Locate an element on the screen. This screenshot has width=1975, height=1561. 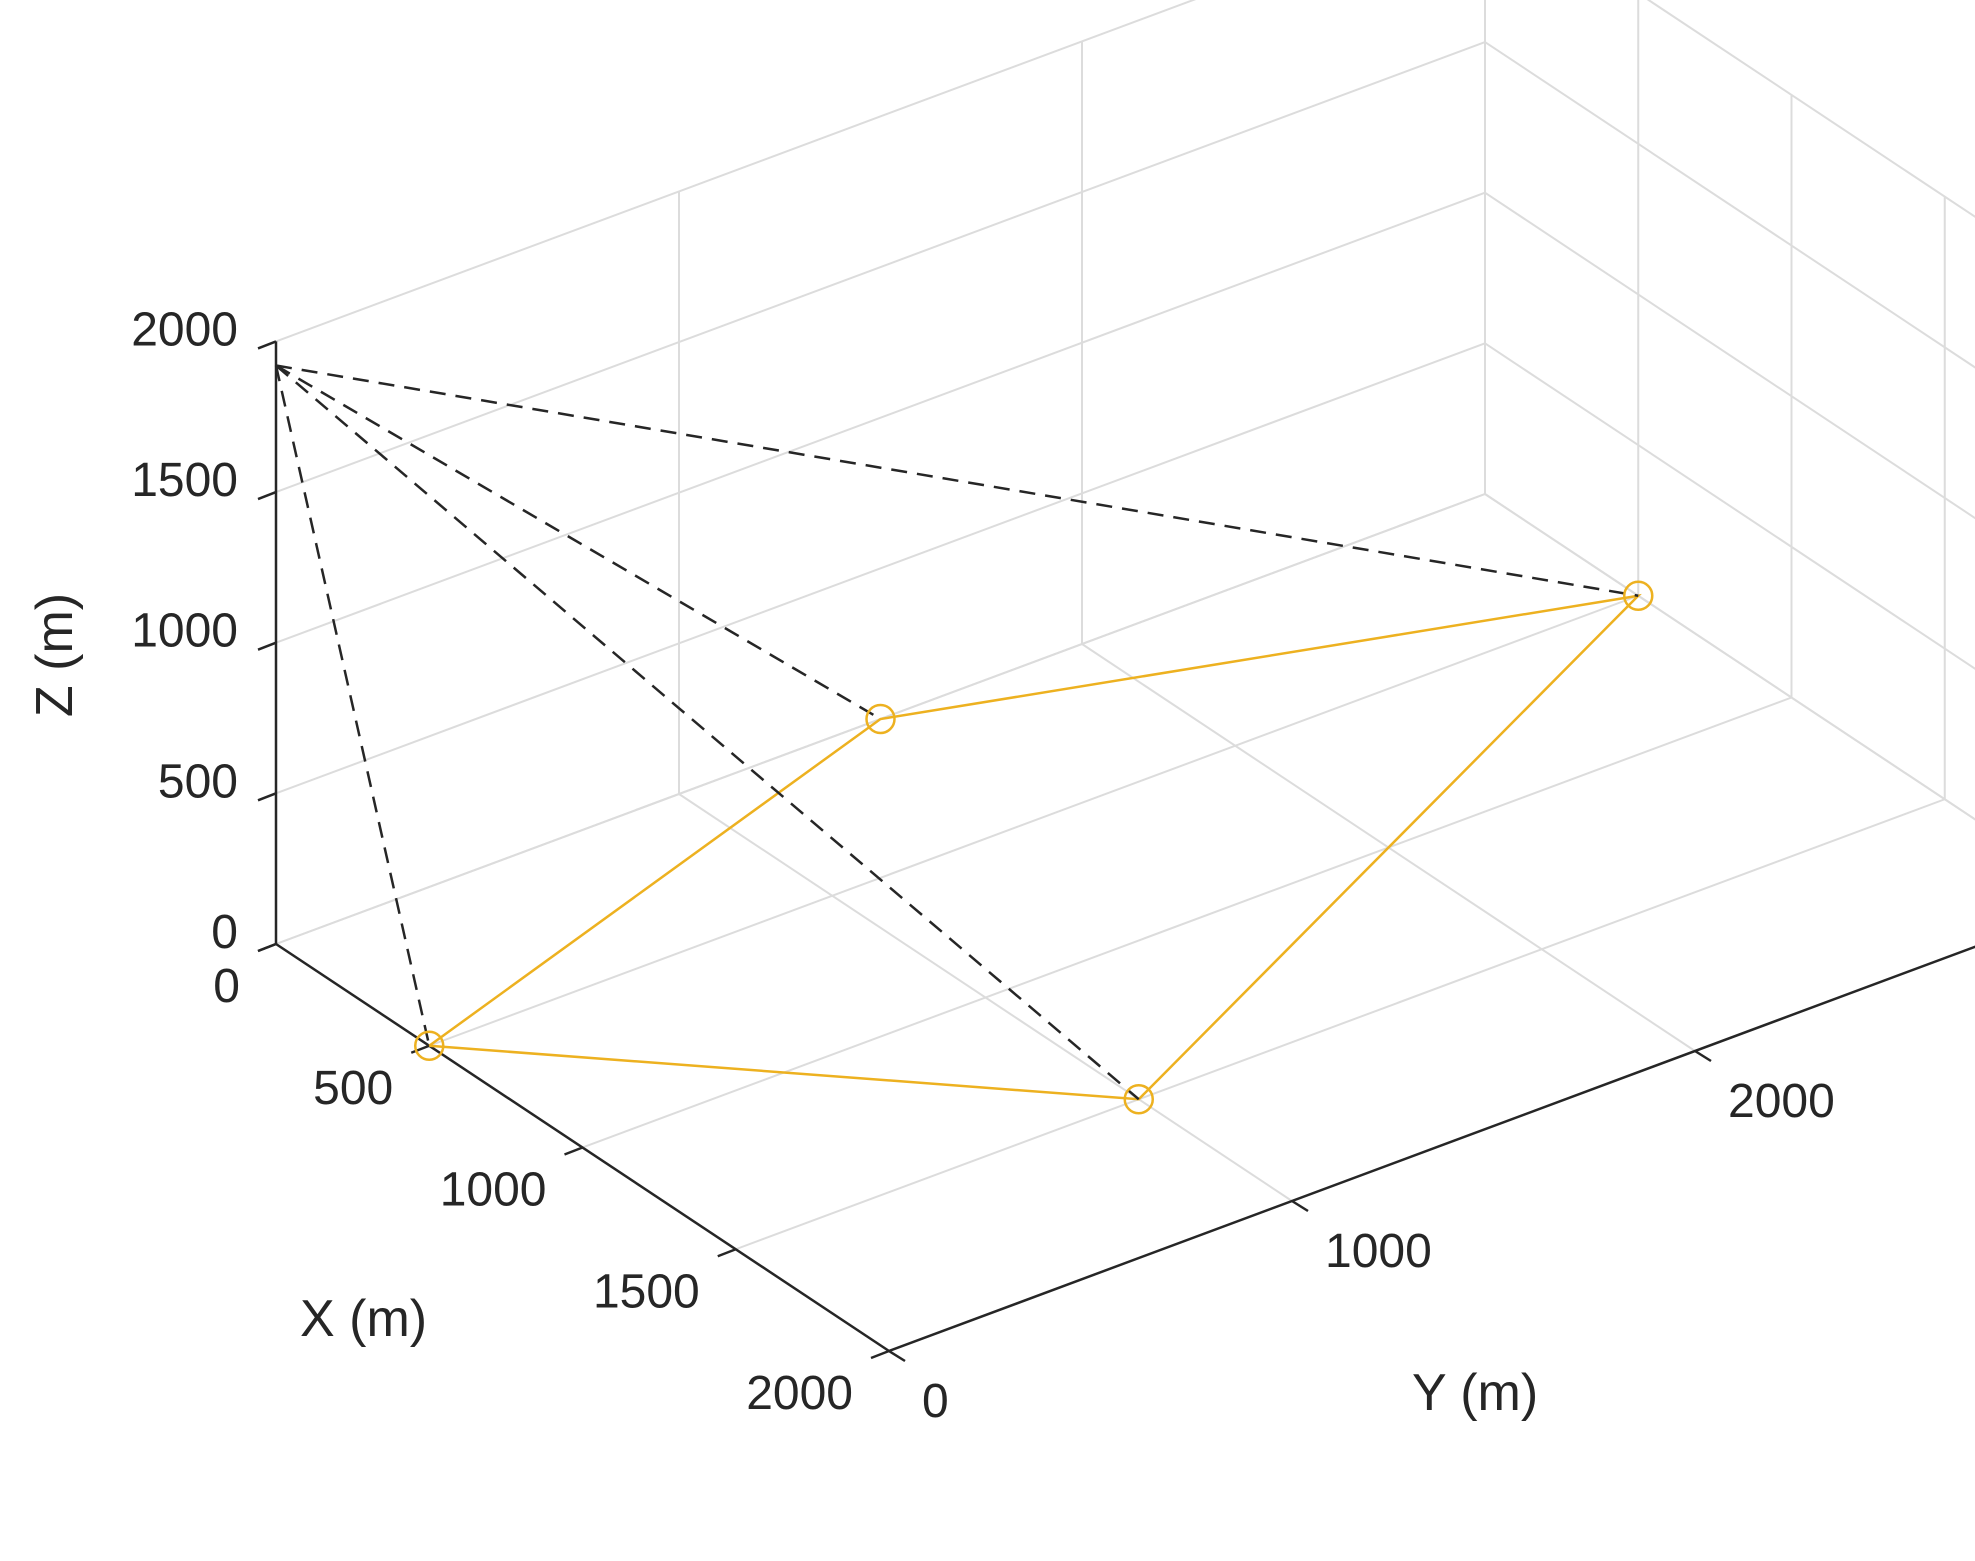
z-tick-label: 500 is located at coordinates (198, 781).